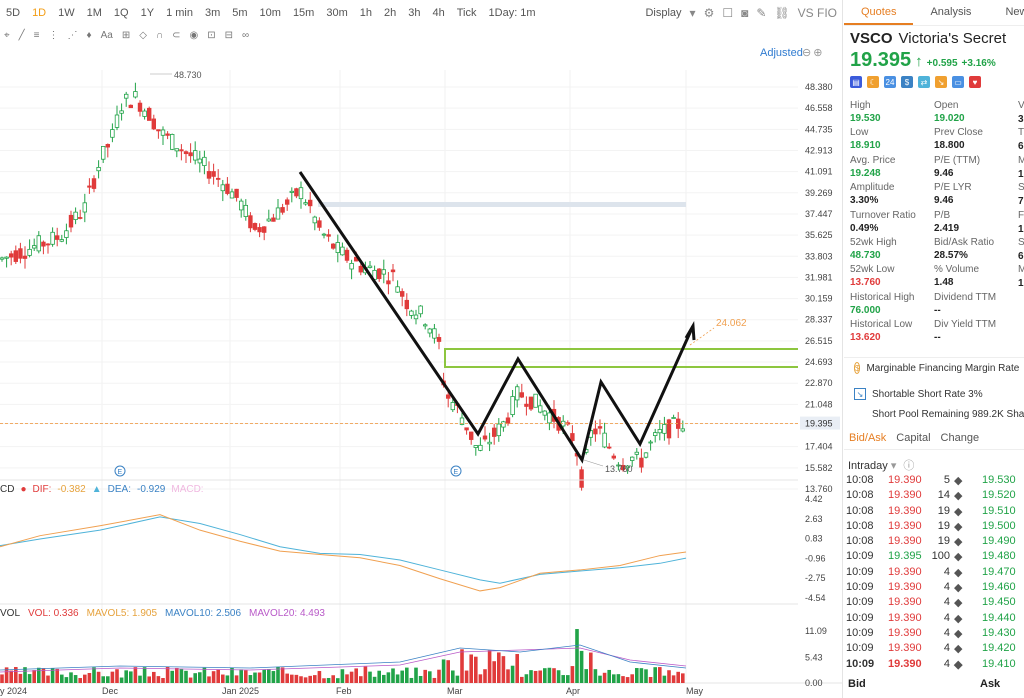  What do you see at coordinates (10, 613) in the screenshot?
I see `vol-name: VOL` at bounding box center [10, 613].